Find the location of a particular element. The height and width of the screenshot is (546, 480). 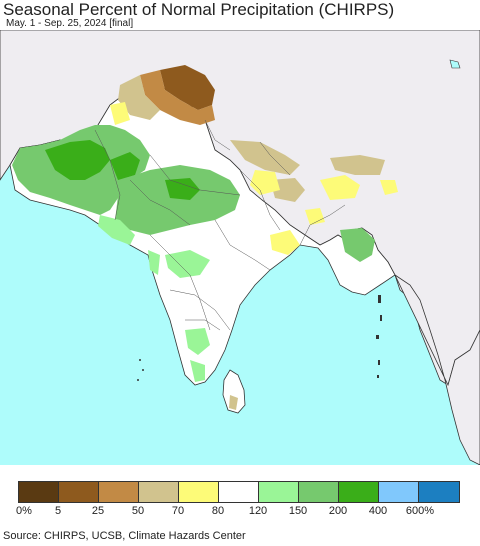

legend-color-bar is located at coordinates (239, 492).